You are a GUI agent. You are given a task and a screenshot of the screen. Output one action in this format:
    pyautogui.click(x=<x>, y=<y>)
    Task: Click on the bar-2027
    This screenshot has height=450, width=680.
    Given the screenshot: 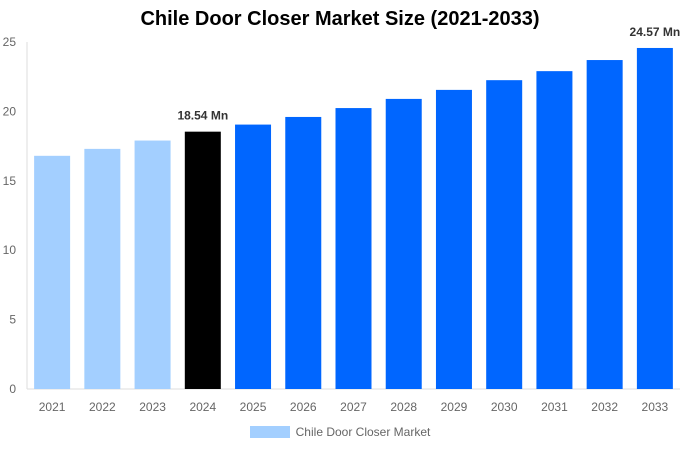 What is the action you would take?
    pyautogui.click(x=353, y=249)
    